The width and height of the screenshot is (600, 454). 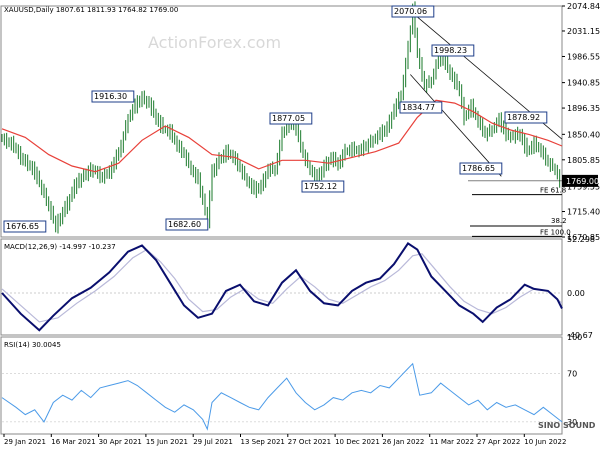 I want to click on channel-lower-line, so click(x=456, y=125).